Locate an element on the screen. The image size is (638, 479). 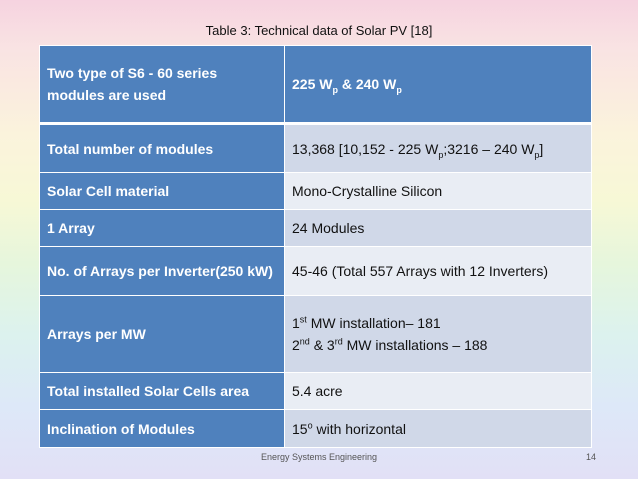
table-caption: Table 3: Technical data of Solar PV [18] is located at coordinates (319, 30).